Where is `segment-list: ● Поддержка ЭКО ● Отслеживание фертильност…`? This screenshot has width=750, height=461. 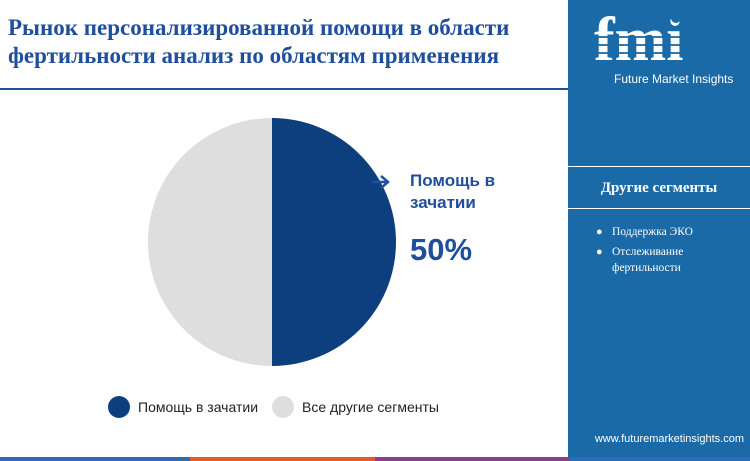
segment-list: ● Поддержка ЭКО ● Отслеживание фертильност… is located at coordinates (667, 252).